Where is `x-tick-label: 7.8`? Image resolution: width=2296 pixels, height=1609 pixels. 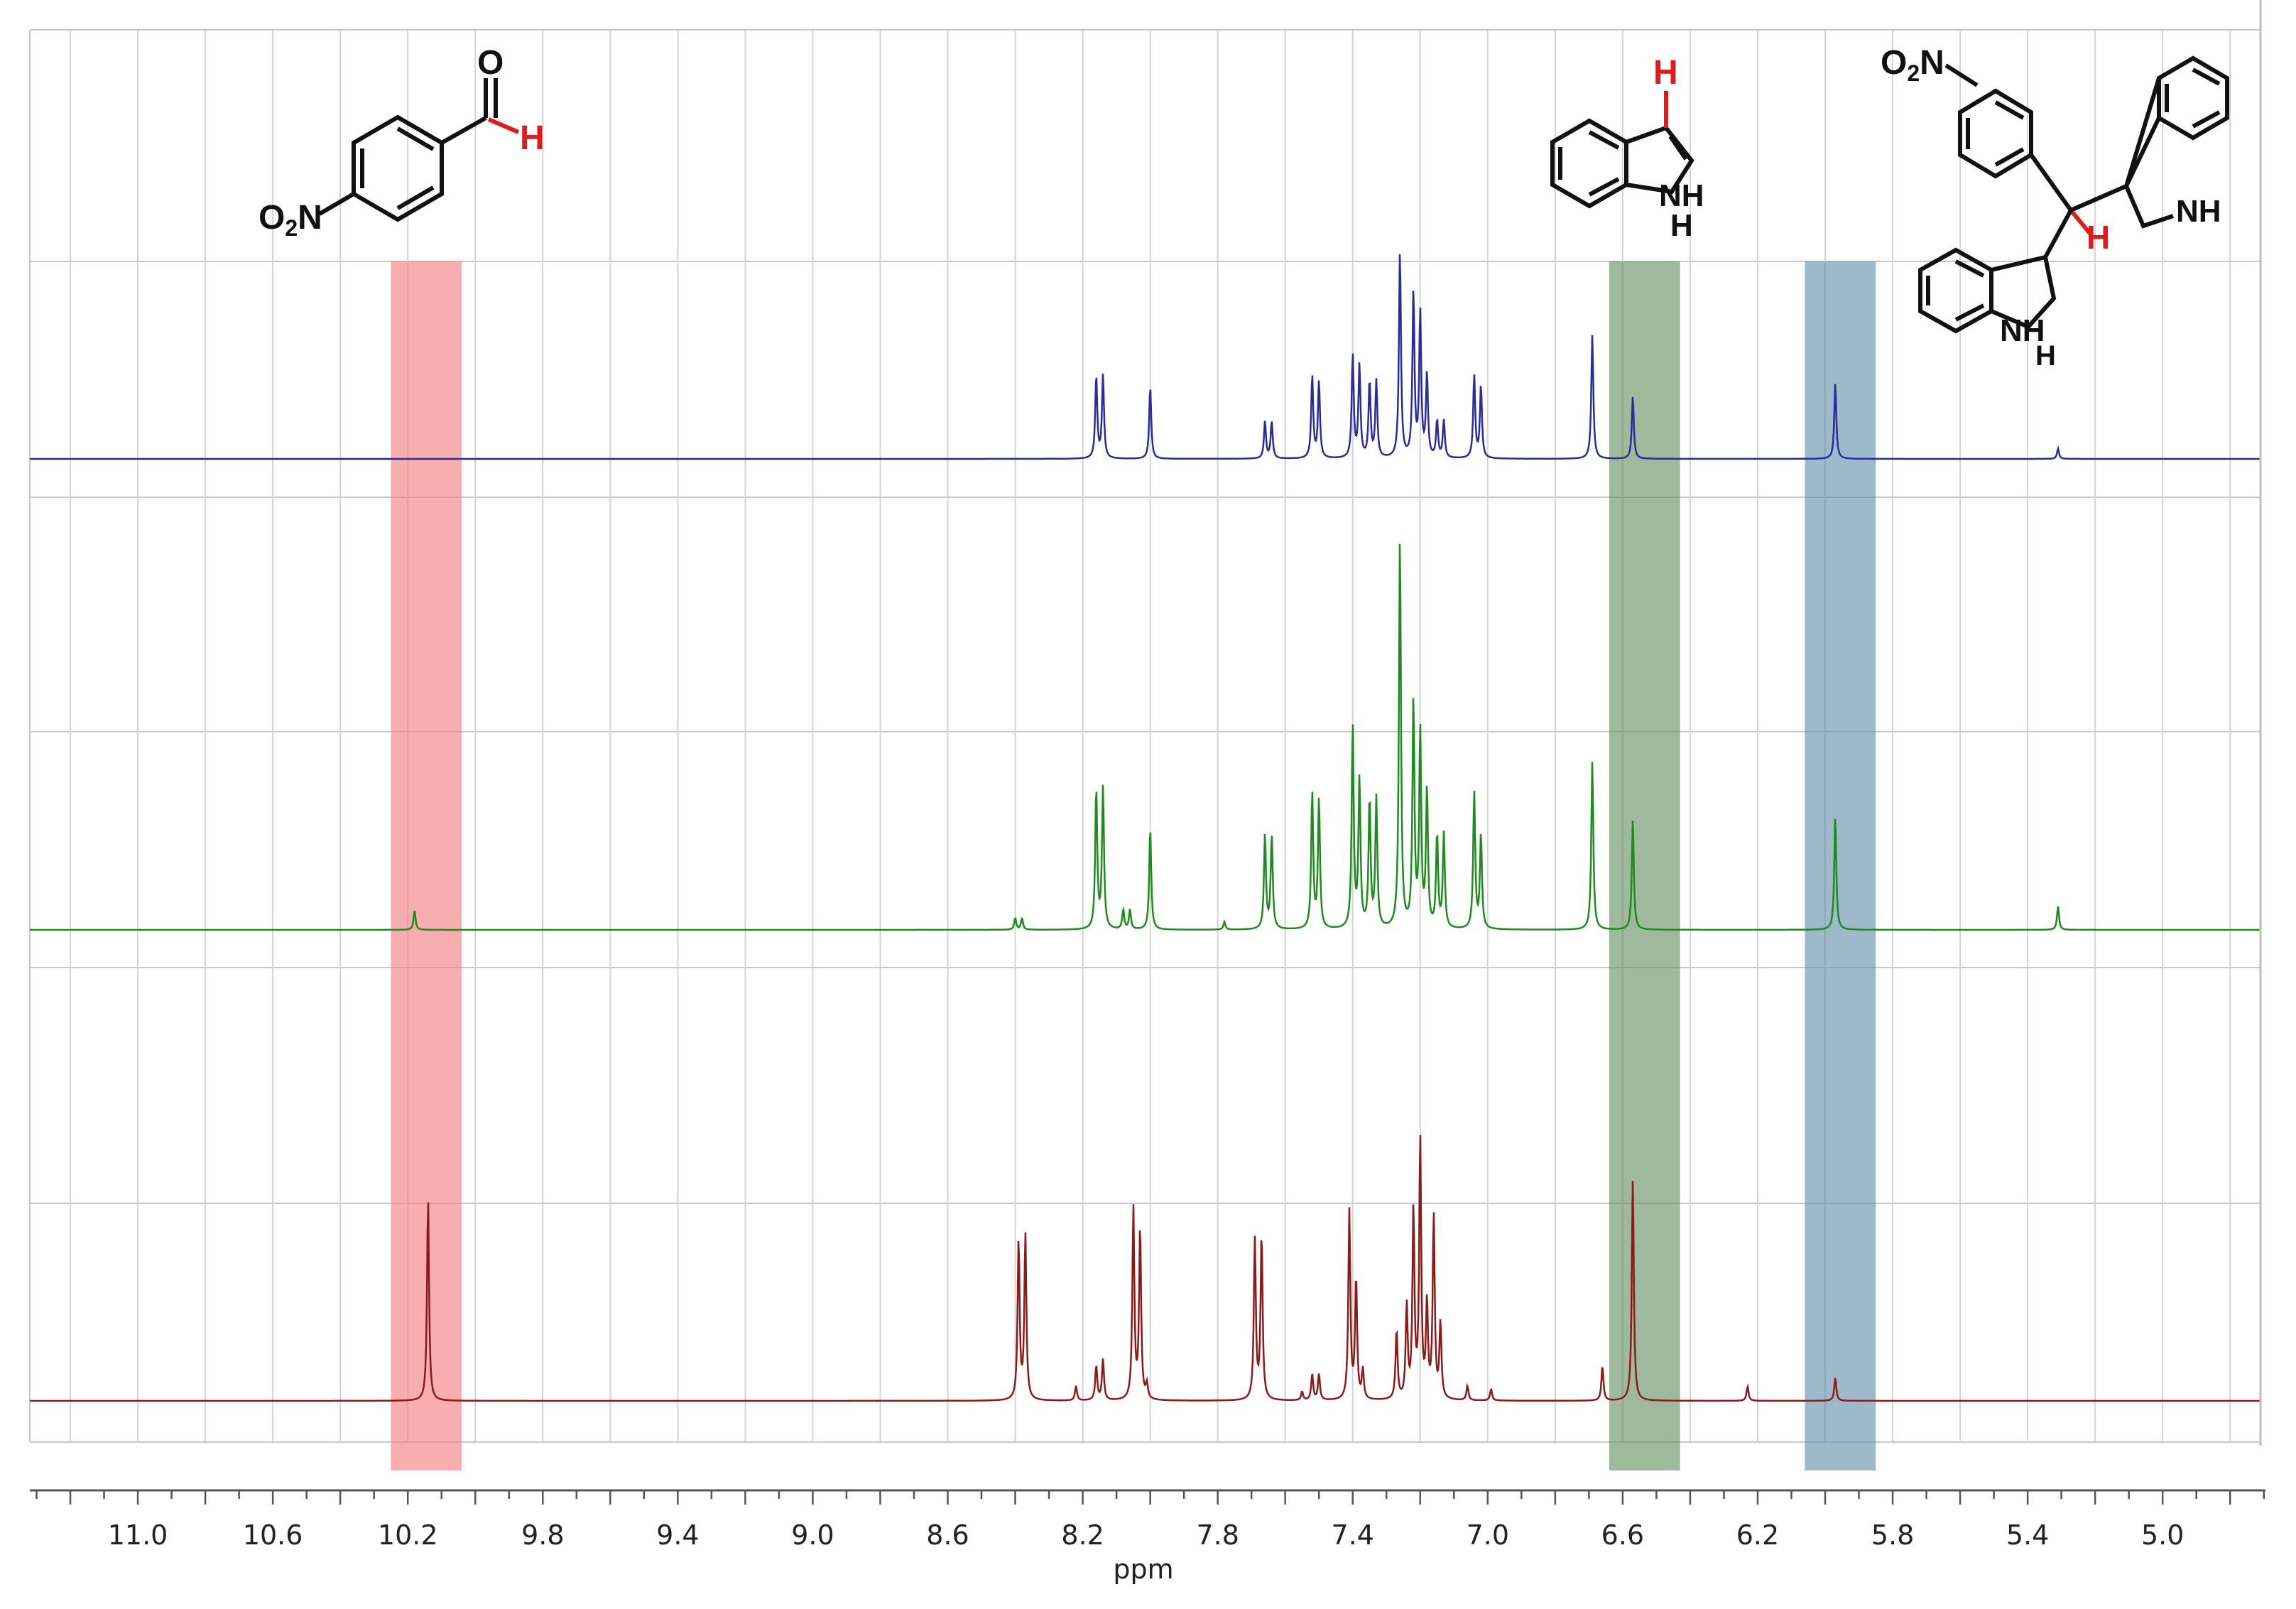
x-tick-label: 7.8 is located at coordinates (1217, 1535).